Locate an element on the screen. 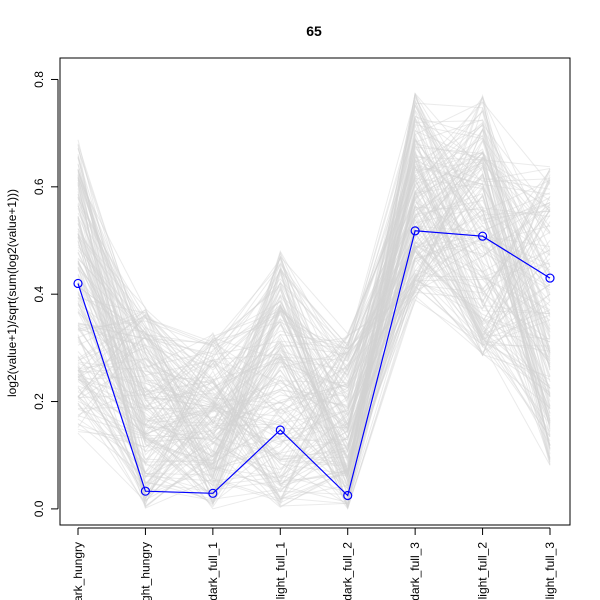  y-tick-label: 0.4 is located at coordinates (39, 294).